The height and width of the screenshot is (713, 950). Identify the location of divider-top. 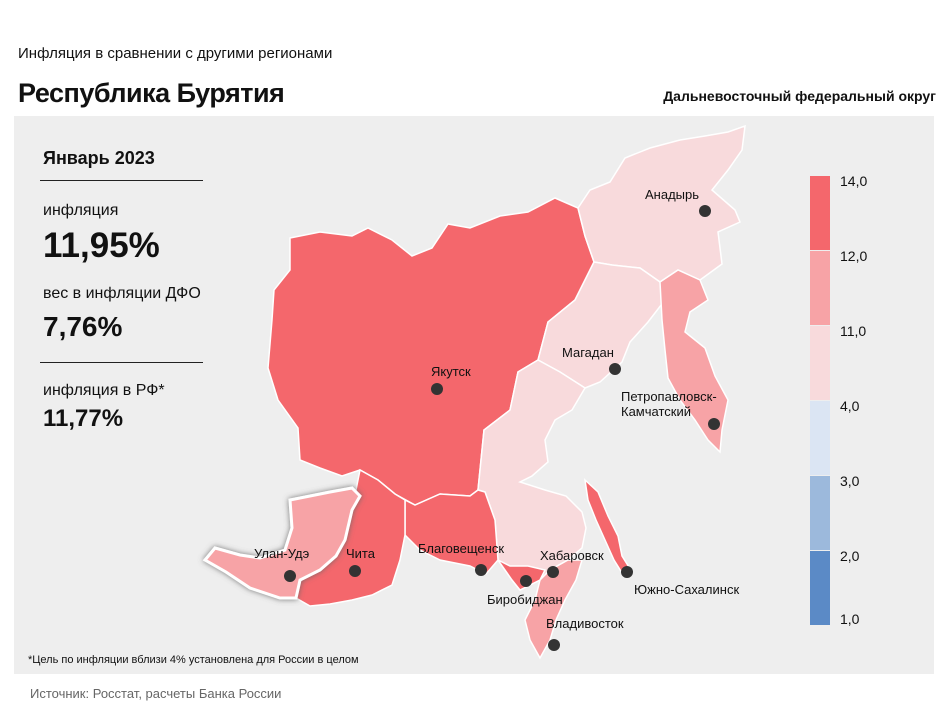
(121, 180).